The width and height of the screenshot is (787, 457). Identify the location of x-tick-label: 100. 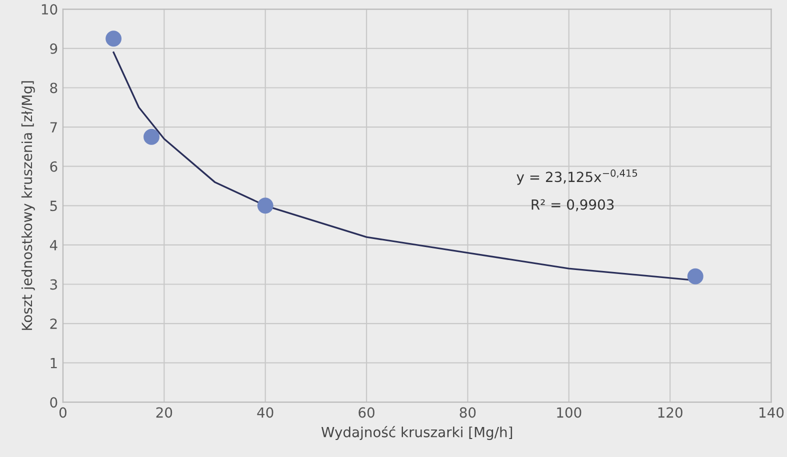
(569, 412).